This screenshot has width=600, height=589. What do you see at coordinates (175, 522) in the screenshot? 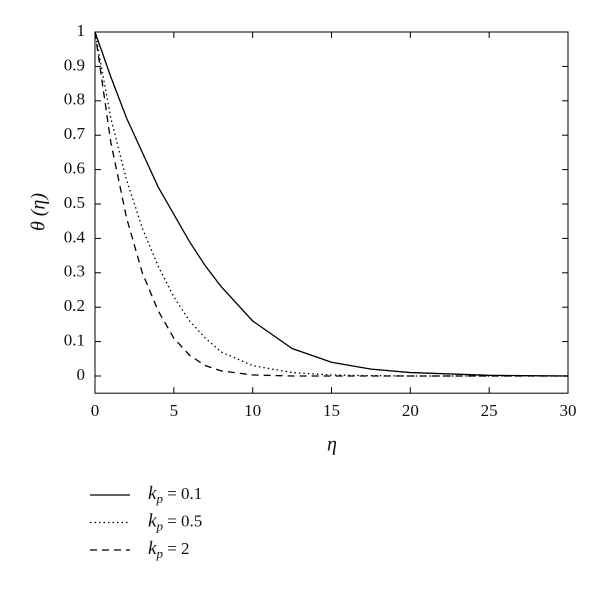
I see `legend-label: kp = 0.5` at bounding box center [175, 522].